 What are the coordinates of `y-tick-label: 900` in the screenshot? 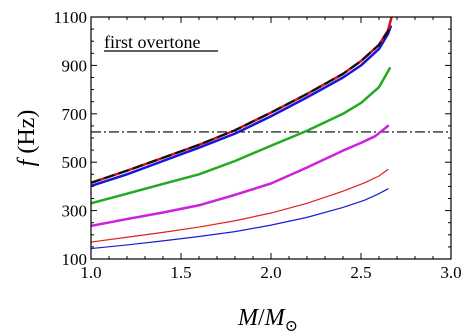 It's located at (75, 65).